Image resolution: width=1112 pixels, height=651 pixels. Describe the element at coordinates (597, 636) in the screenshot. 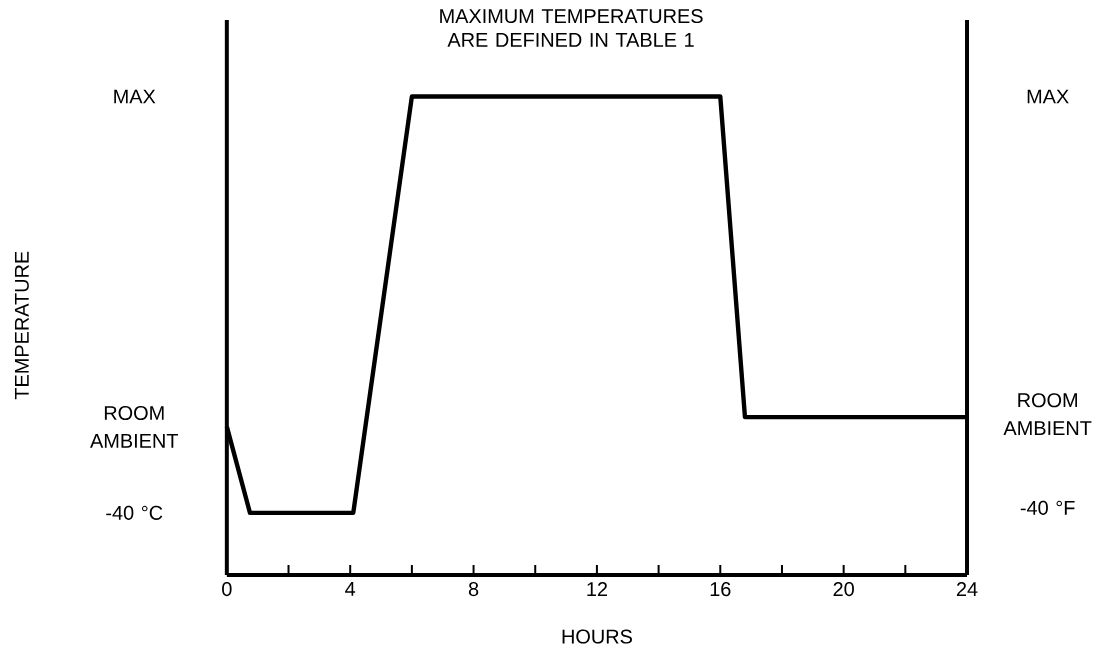

I see `x-axis-title: HOURS` at that location.